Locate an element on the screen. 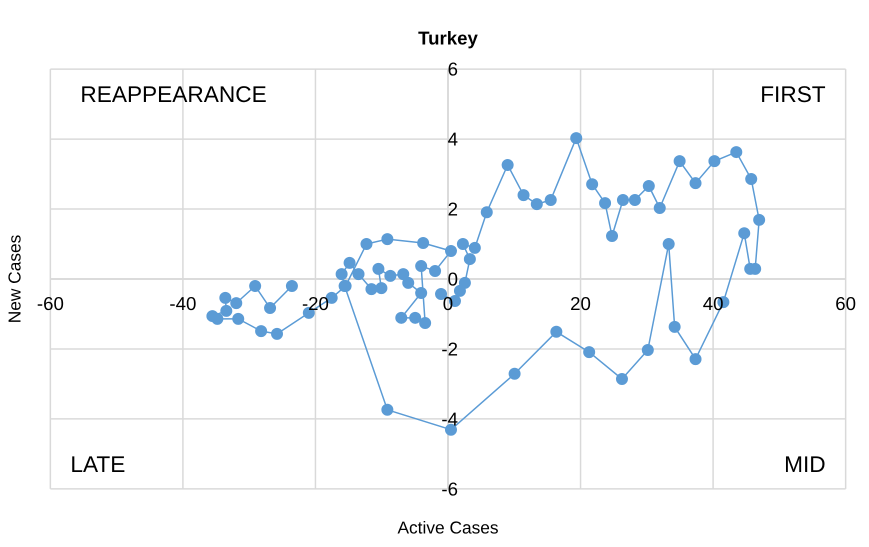 This screenshot has width=869, height=547. annotation: FIRST is located at coordinates (793, 94).